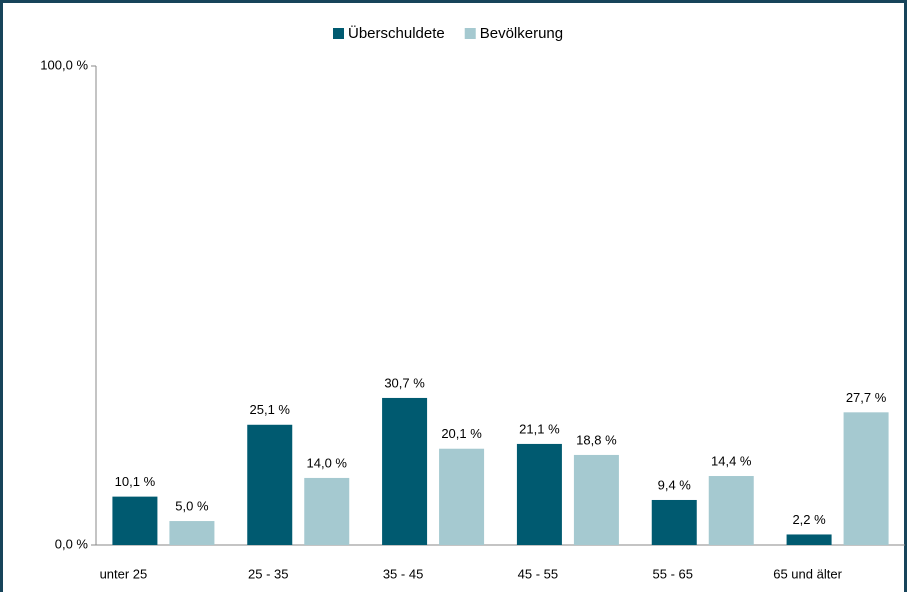  I want to click on value-label: 10,1 %, so click(135, 481).